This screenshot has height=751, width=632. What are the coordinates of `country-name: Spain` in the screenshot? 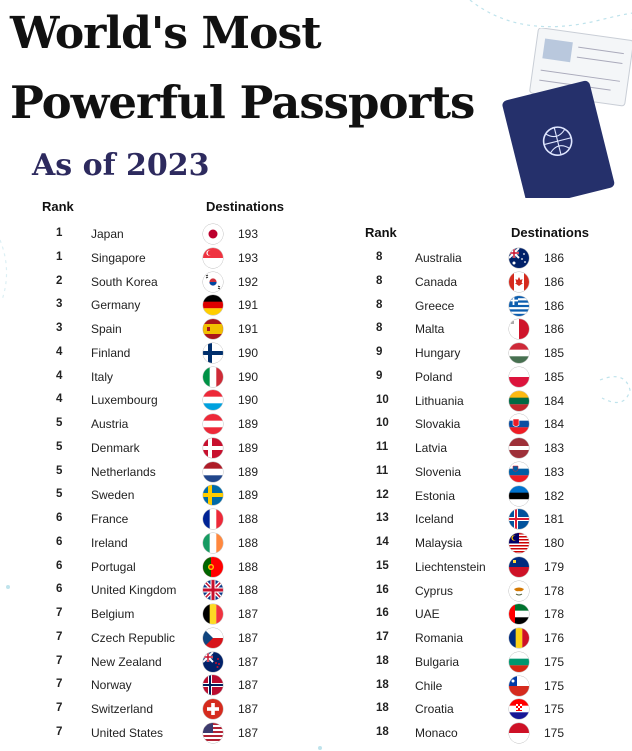 It's located at (106, 329).